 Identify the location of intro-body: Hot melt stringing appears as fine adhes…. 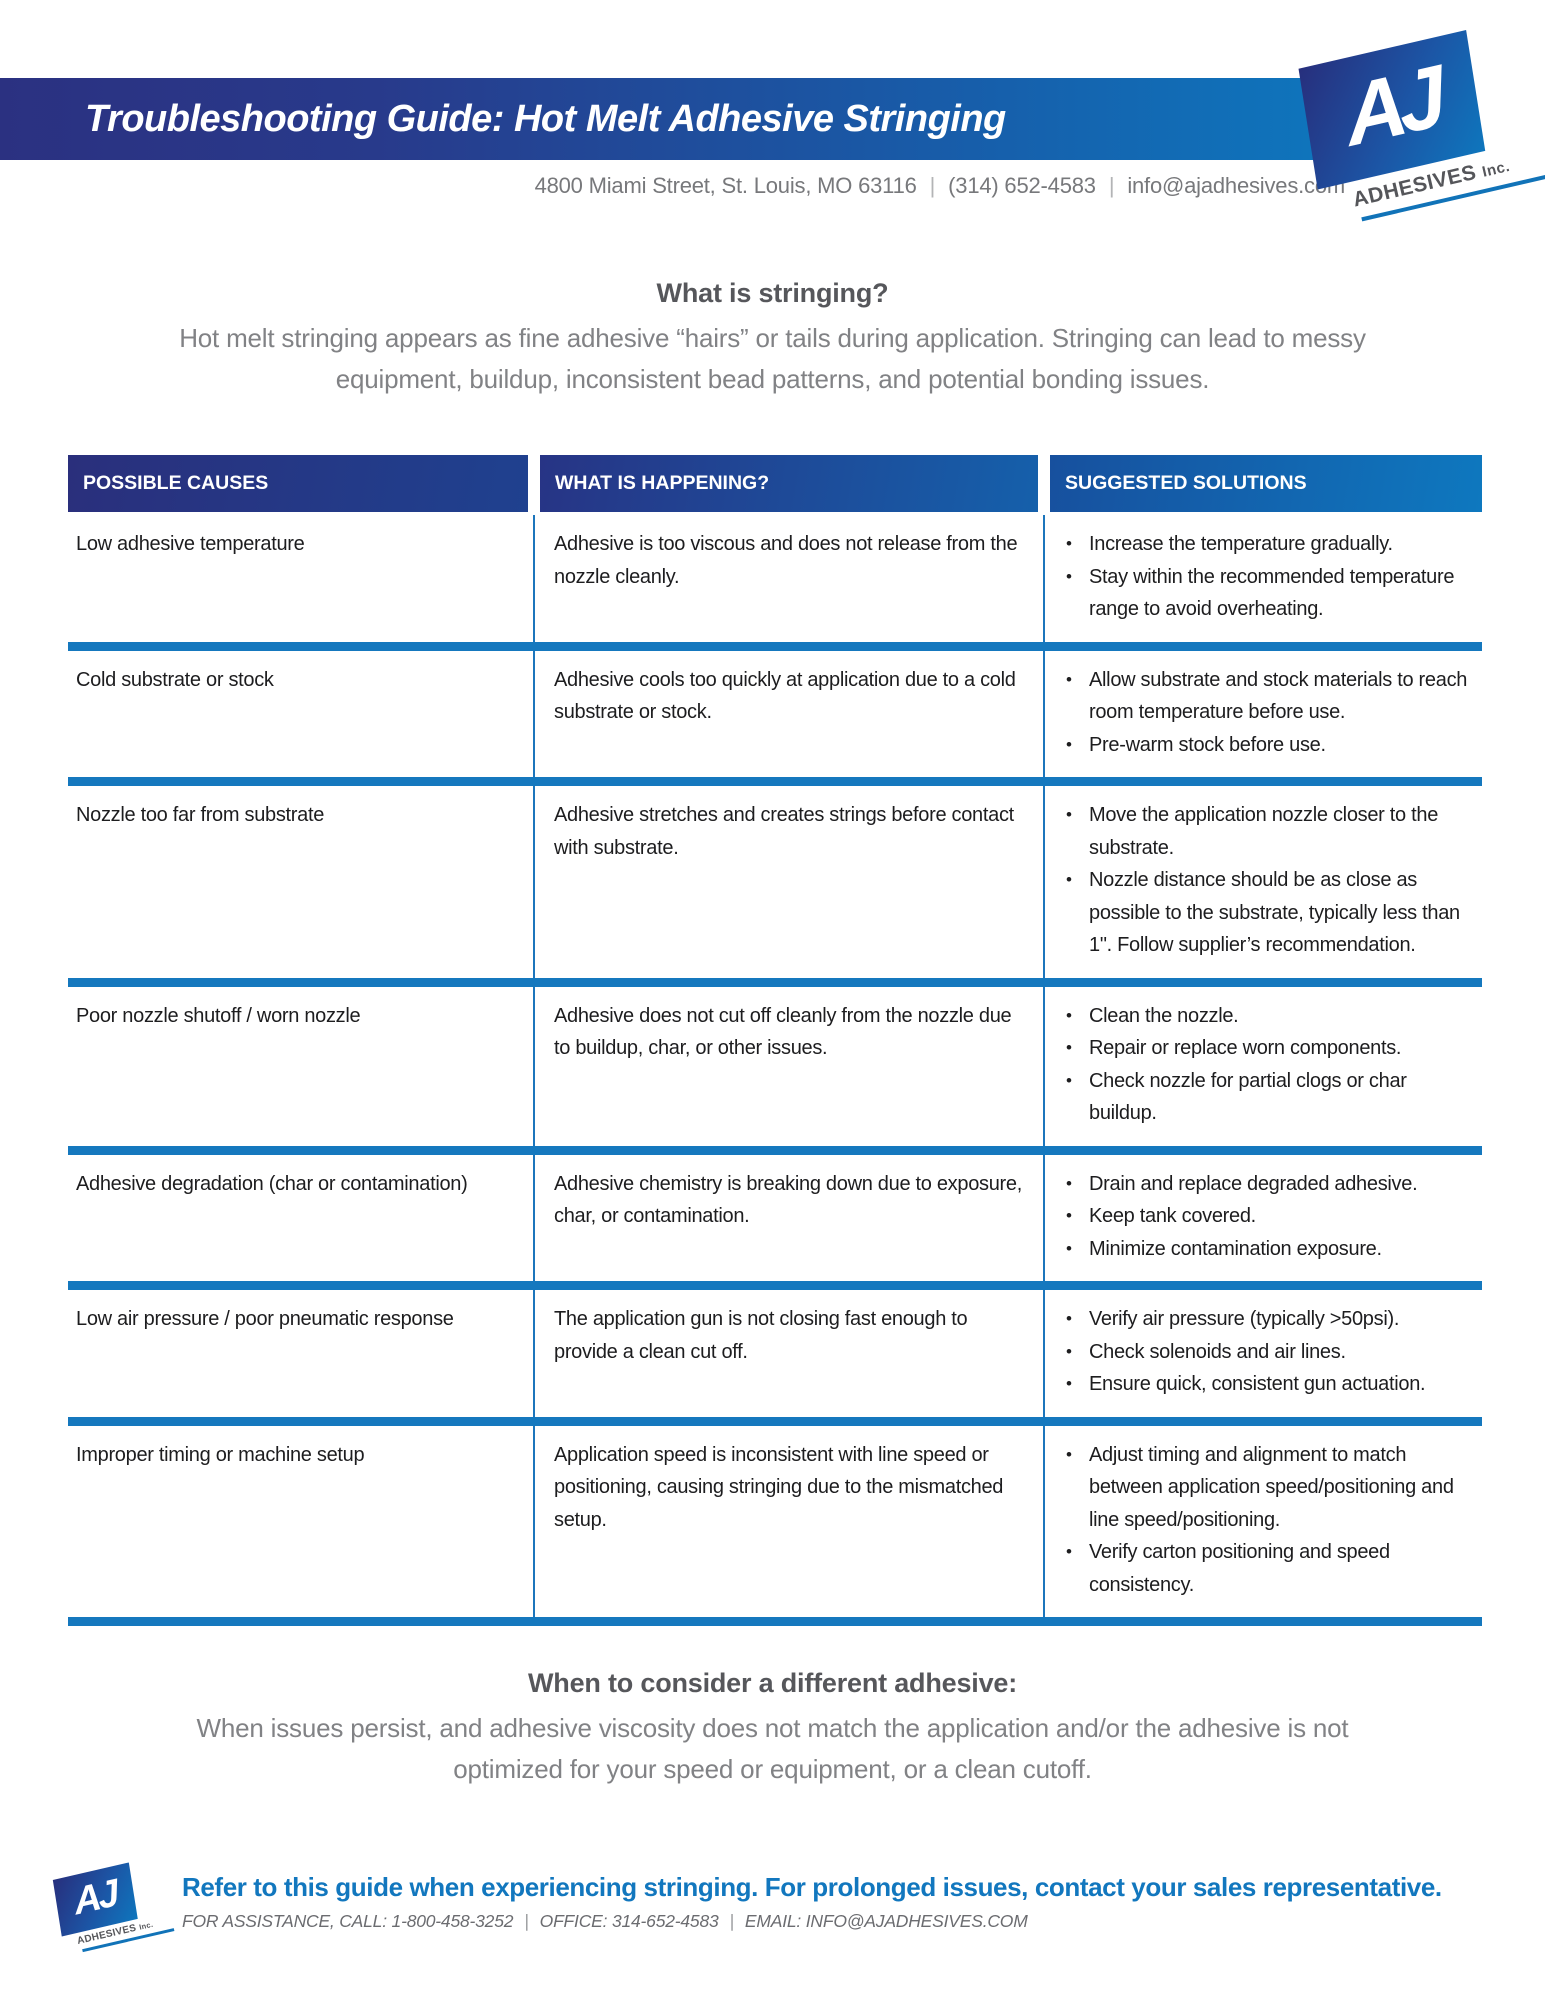
(772, 358).